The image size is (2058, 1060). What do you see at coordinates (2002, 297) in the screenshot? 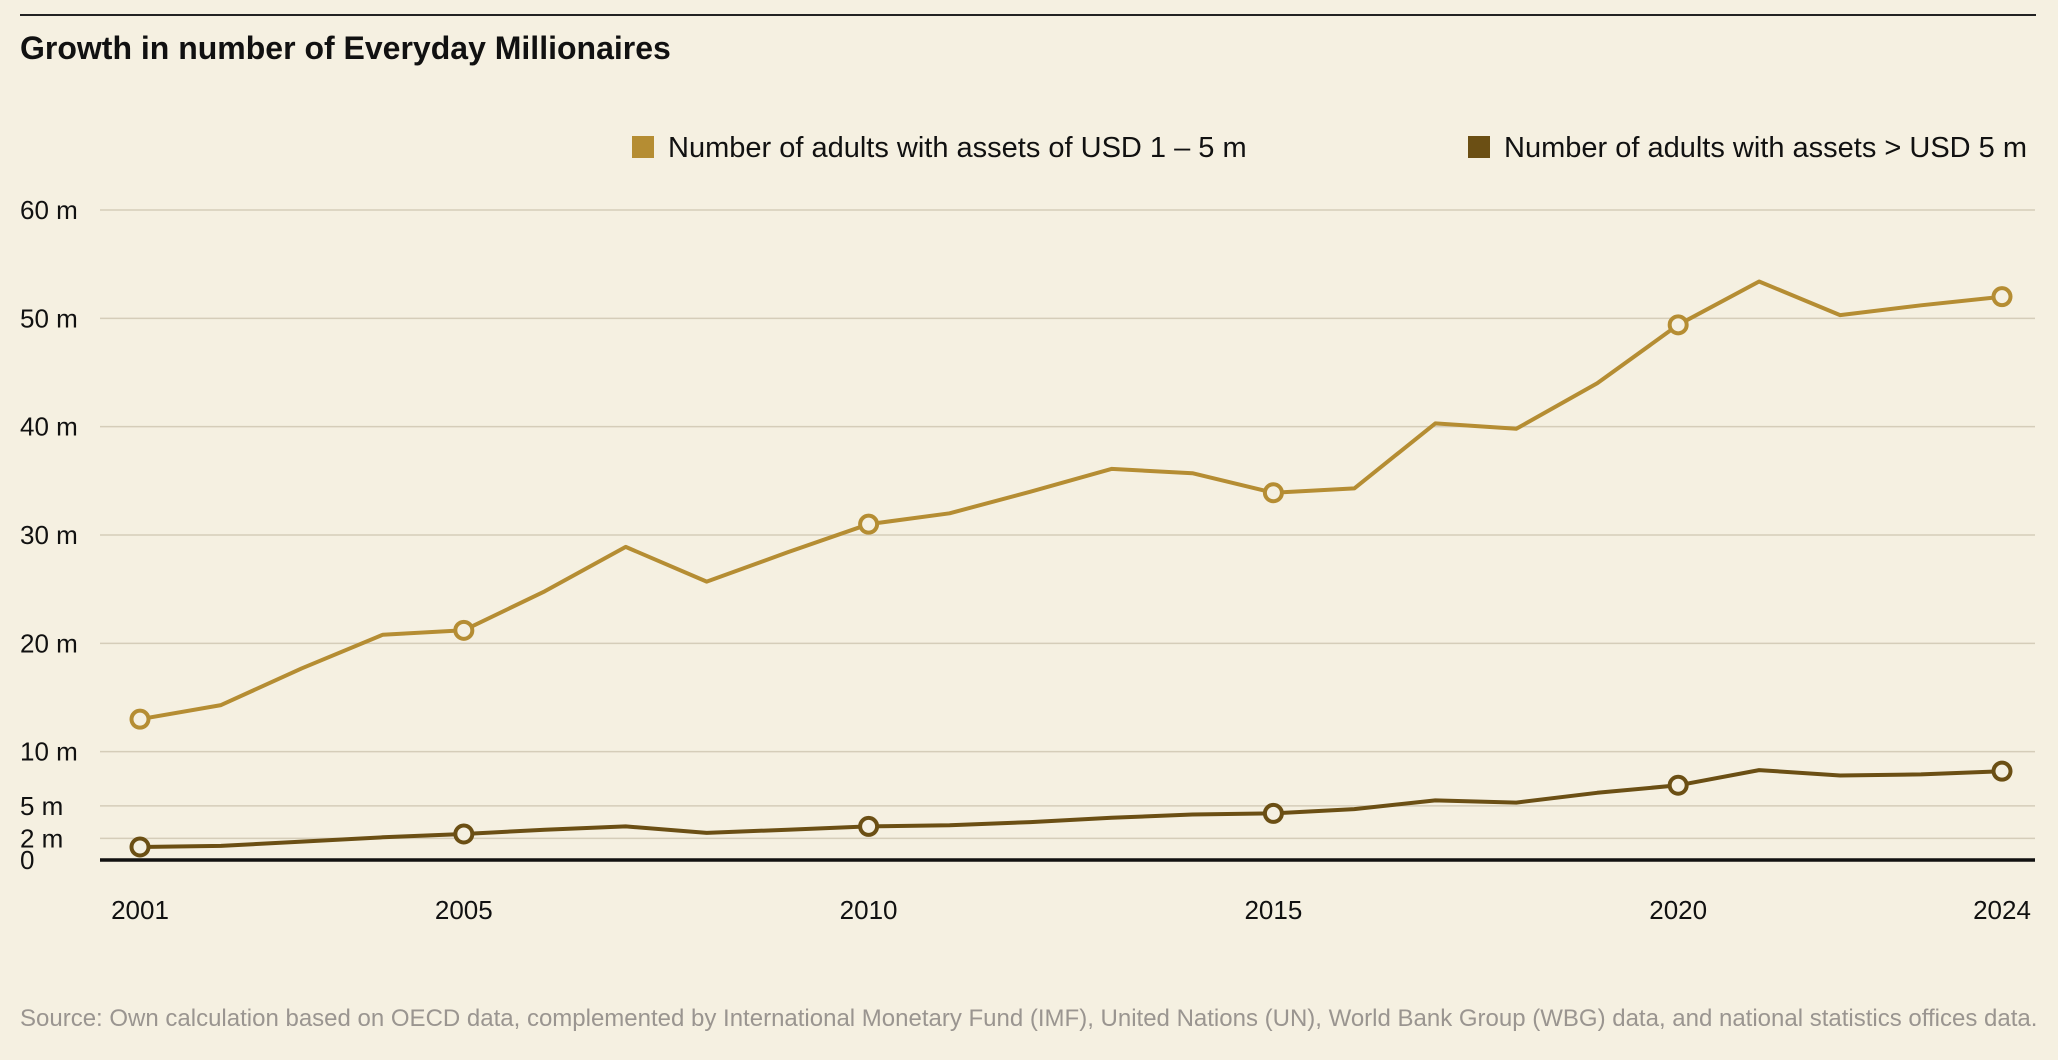
I see `series-1-marker-2024` at bounding box center [2002, 297].